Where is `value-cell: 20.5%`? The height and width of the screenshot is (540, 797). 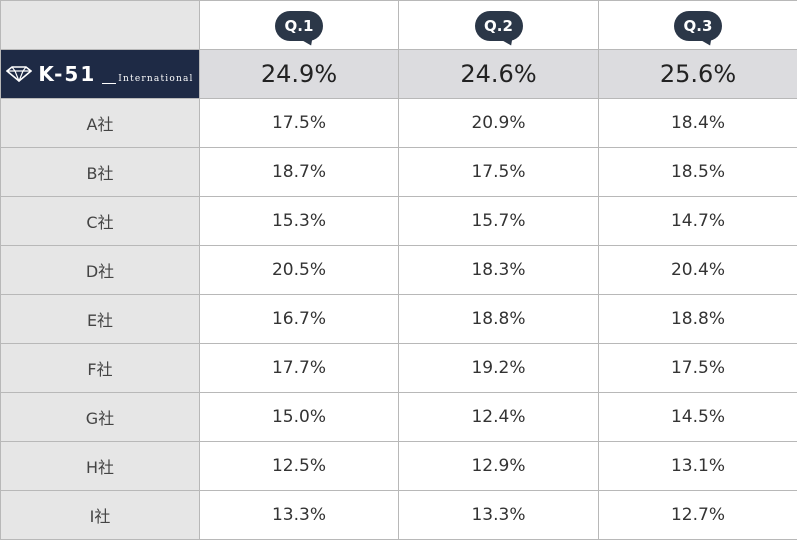
value-cell: 20.5% is located at coordinates (299, 270).